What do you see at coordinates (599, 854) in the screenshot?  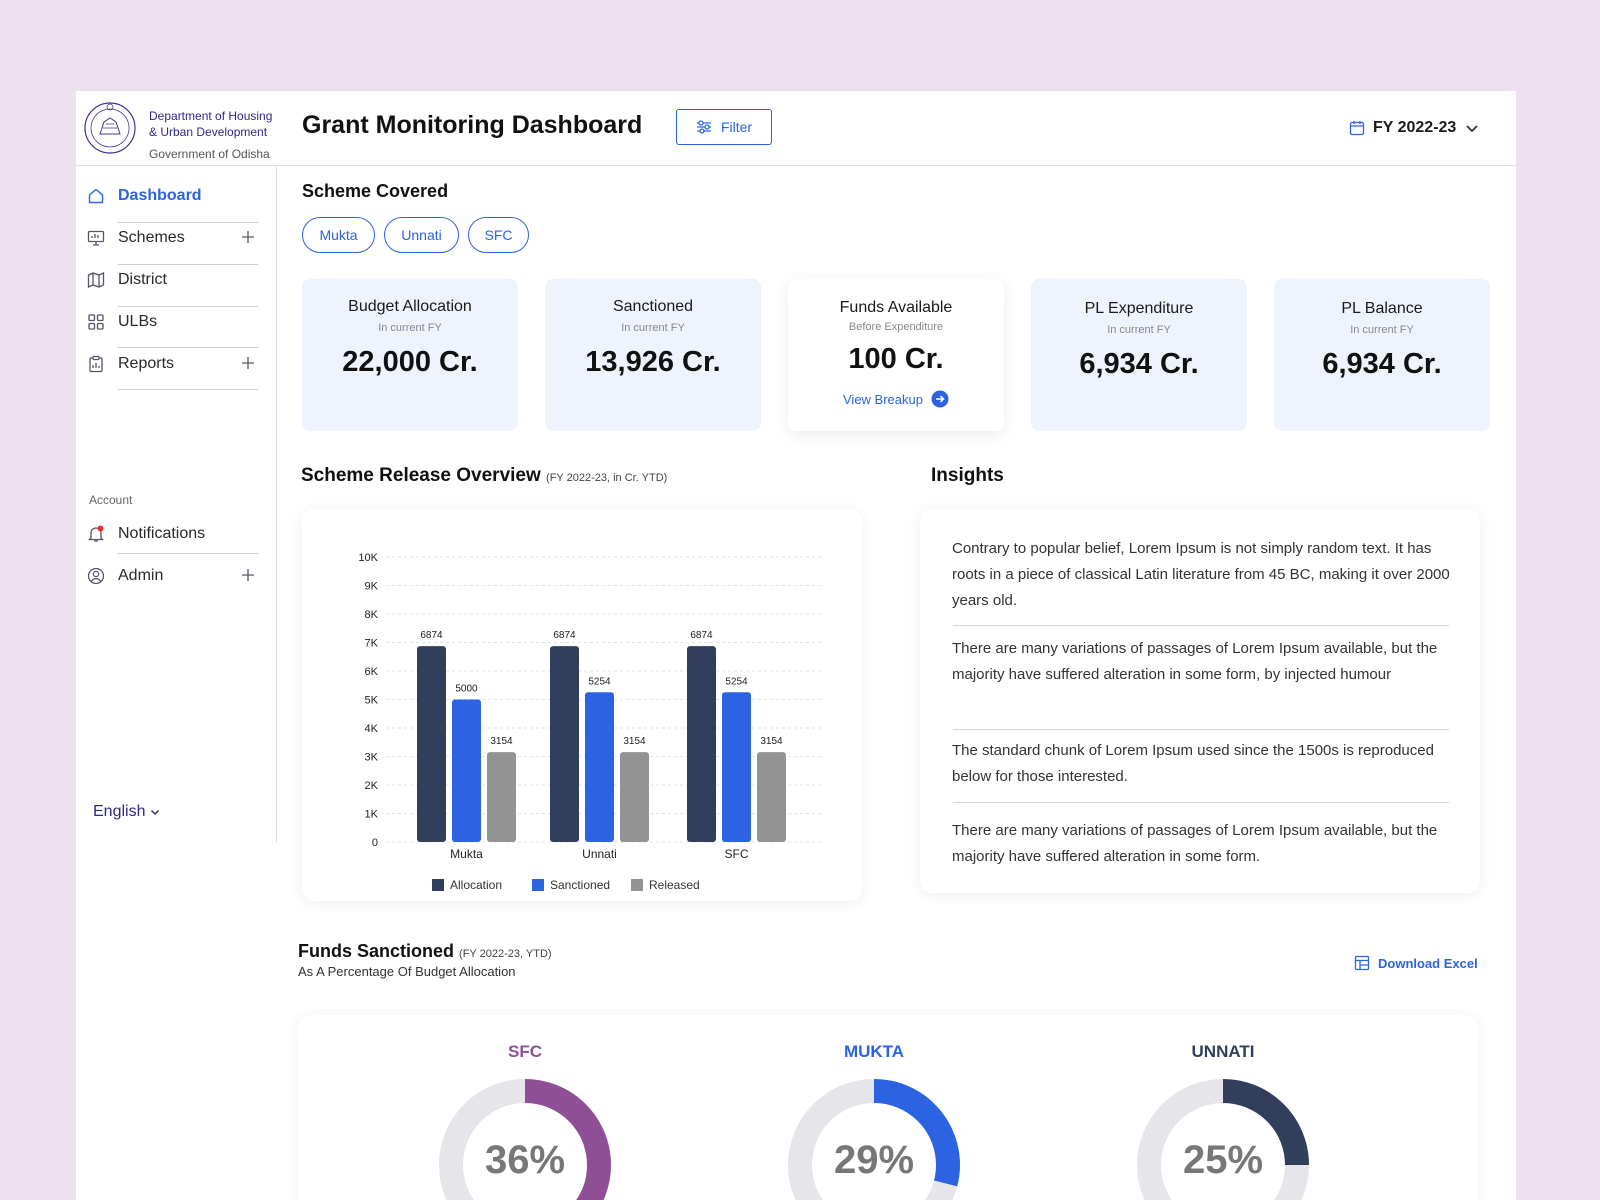 I see `x-tick-label: Unnati` at bounding box center [599, 854].